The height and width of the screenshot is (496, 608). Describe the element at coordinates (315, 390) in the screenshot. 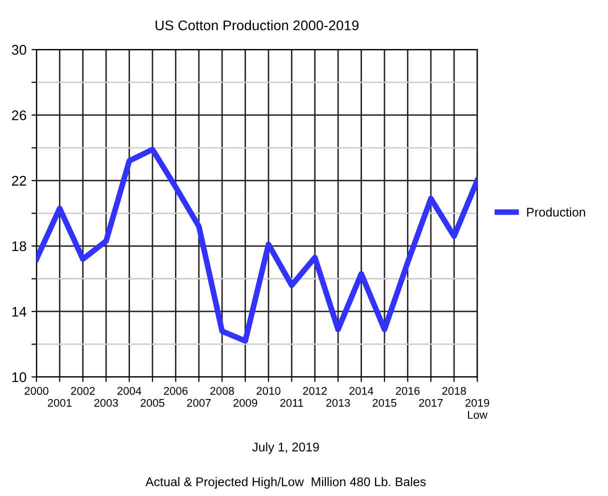

I see `x-tick-label: 2012` at that location.